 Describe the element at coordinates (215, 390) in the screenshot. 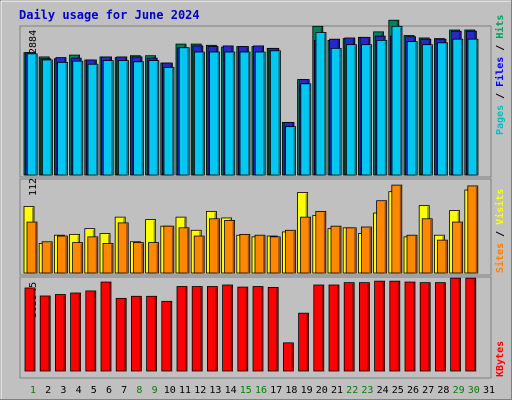

I see `day-label-13: 13` at that location.